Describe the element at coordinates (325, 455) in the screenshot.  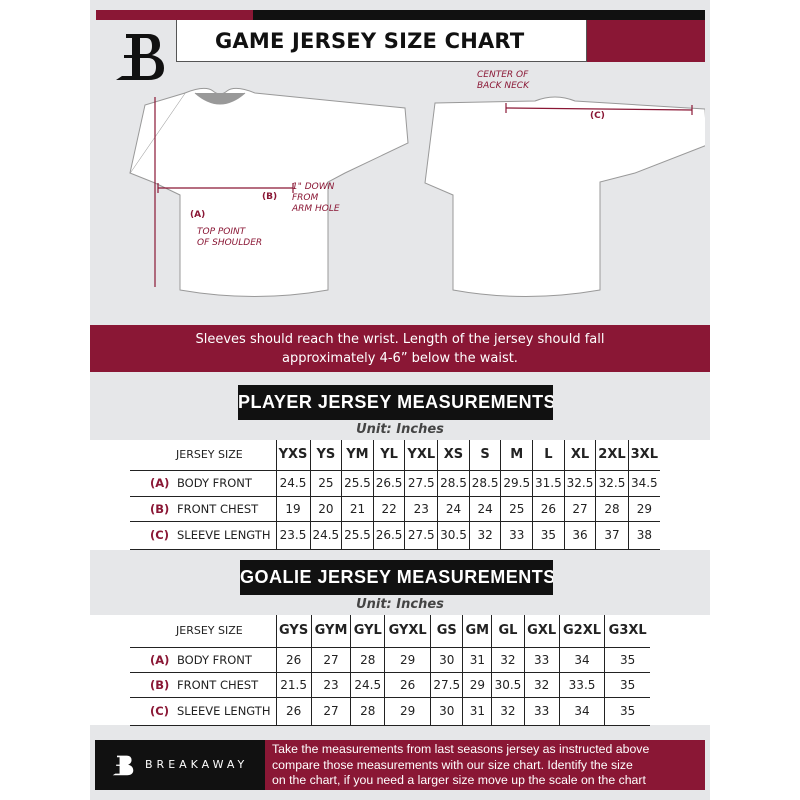
I see `size-header: YS` at that location.